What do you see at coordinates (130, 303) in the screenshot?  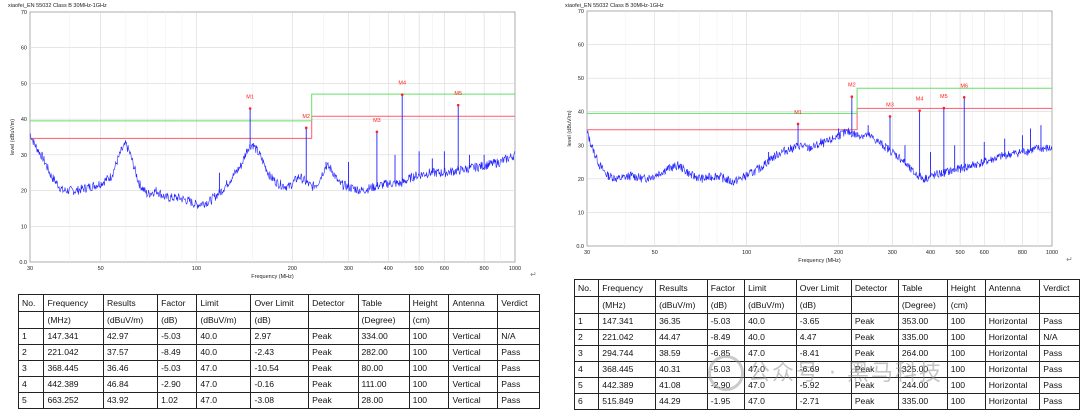 I see `table-cell: Results` at bounding box center [130, 303].